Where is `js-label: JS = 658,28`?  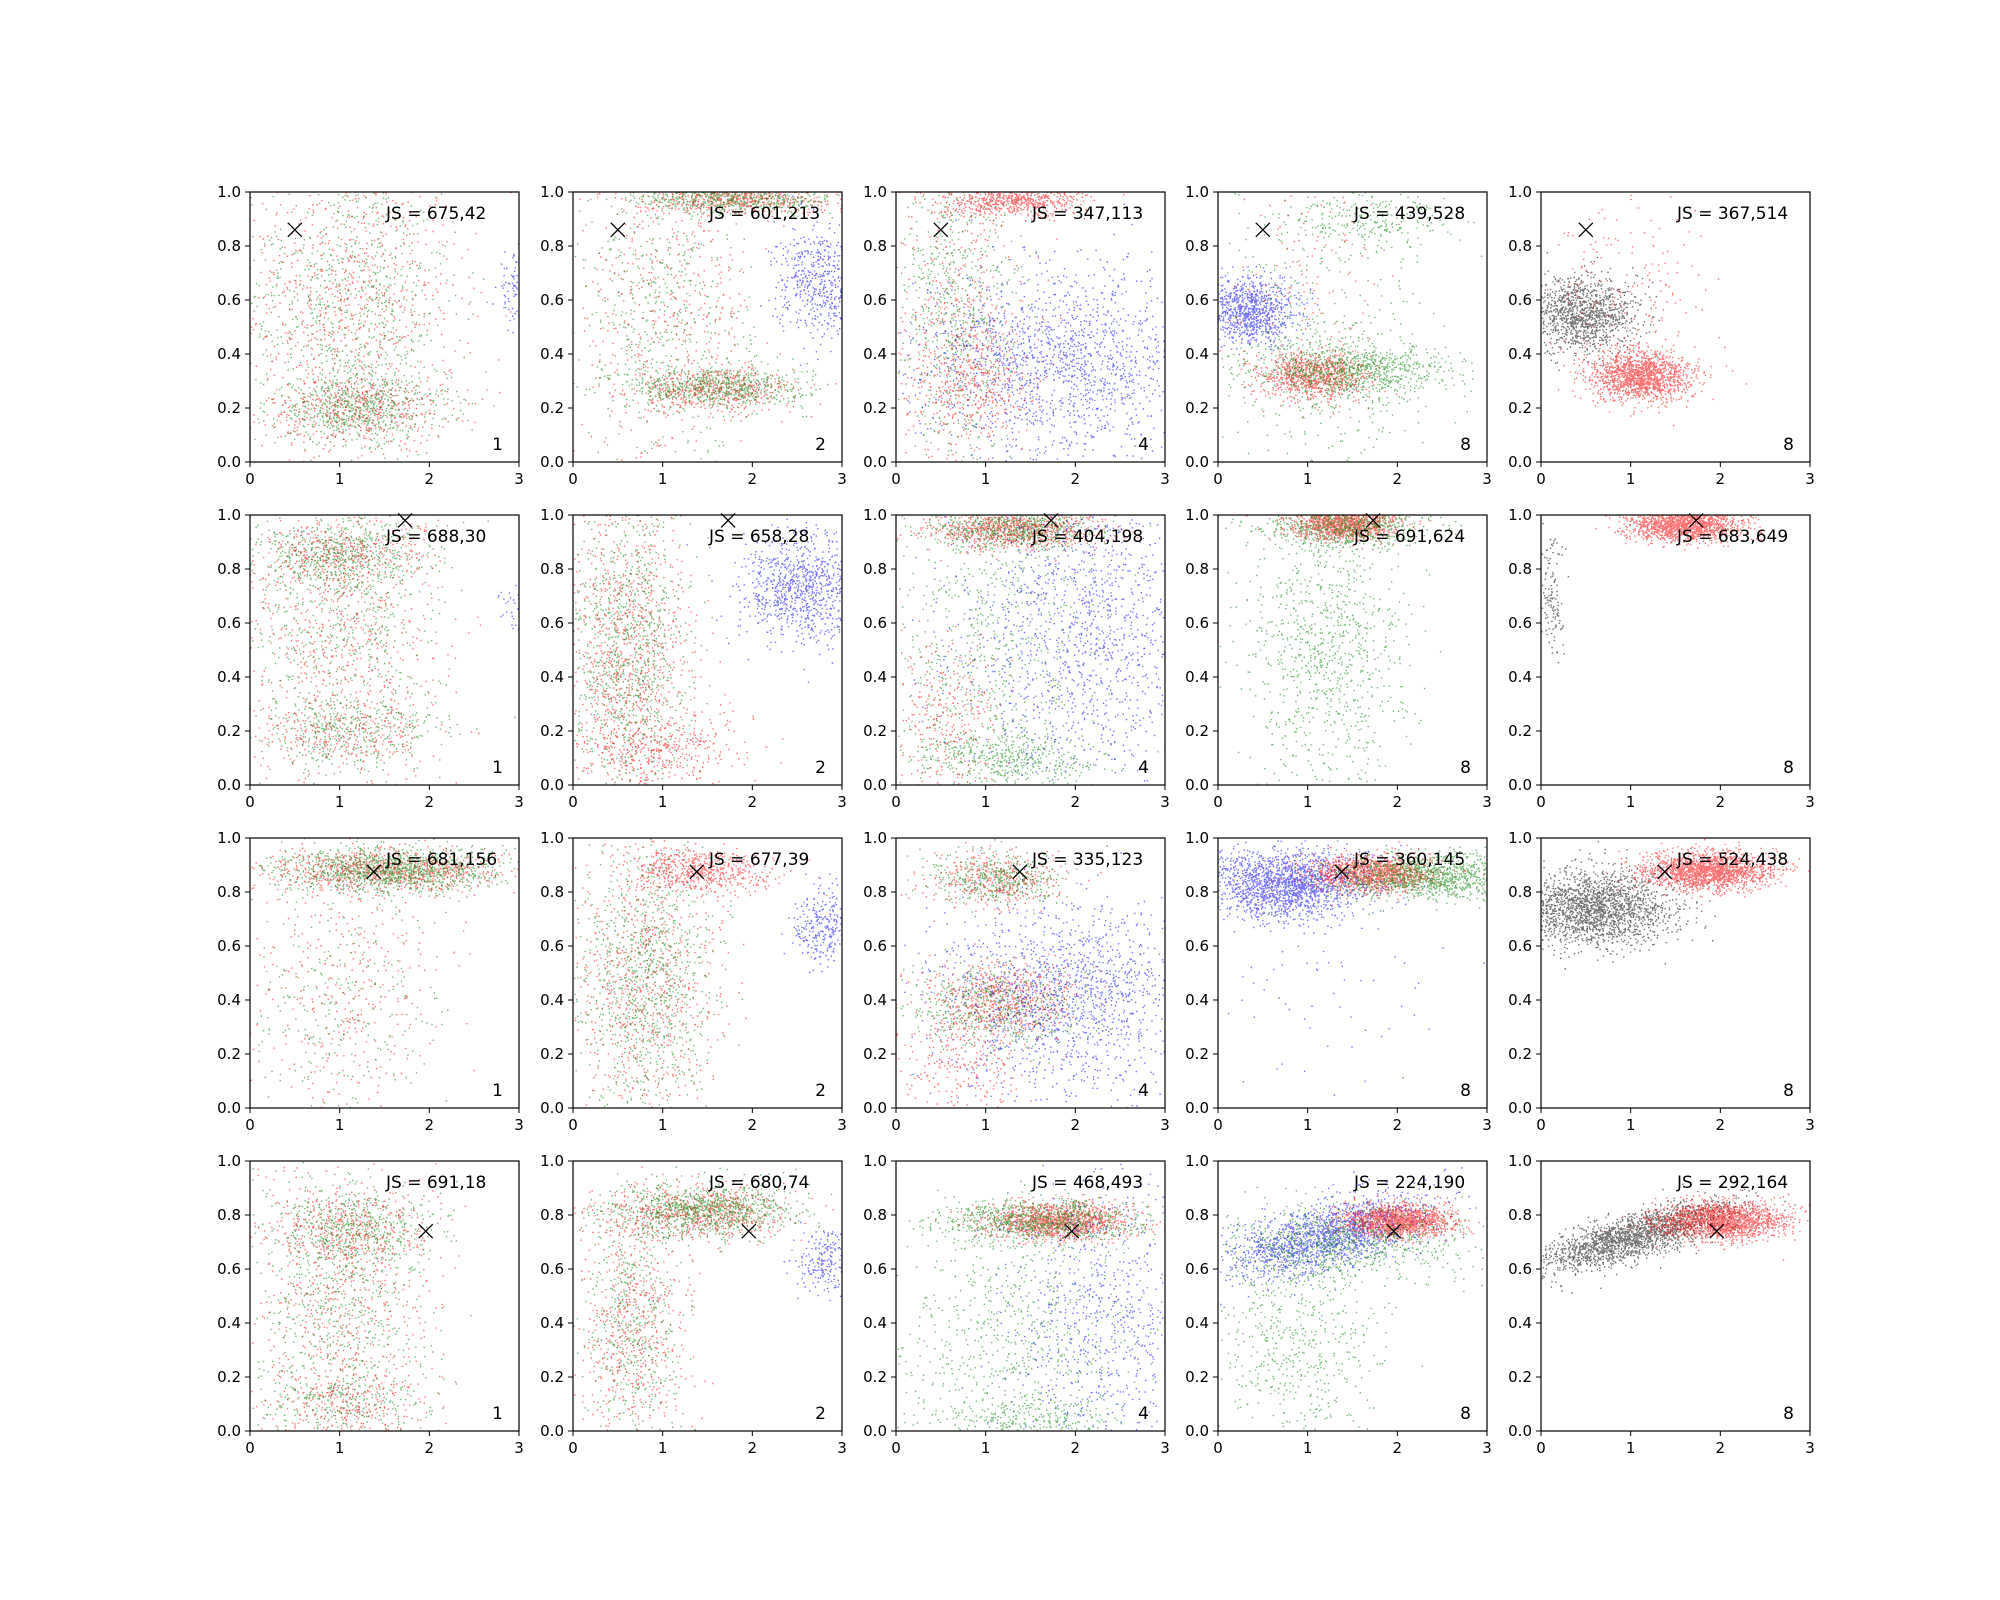
js-label: JS = 658,28 is located at coordinates (758, 537).